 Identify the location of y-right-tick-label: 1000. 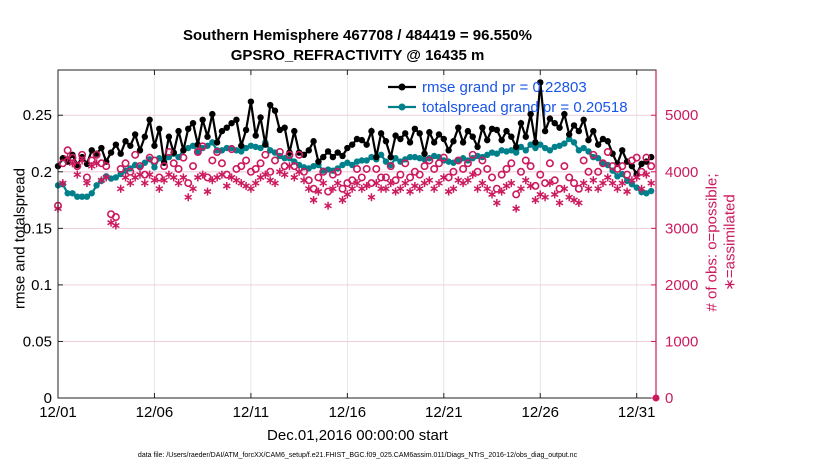
(681, 341).